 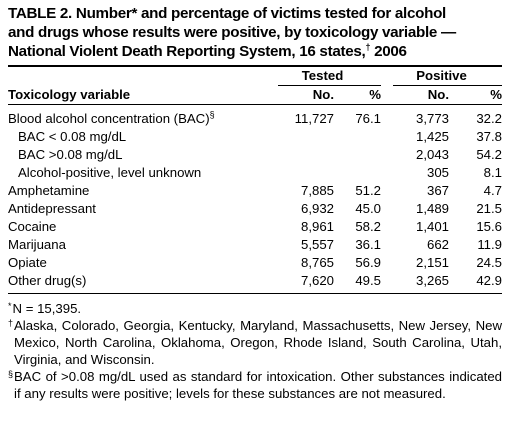 What do you see at coordinates (432, 208) in the screenshot?
I see `positive-no-cell: 1,489` at bounding box center [432, 208].